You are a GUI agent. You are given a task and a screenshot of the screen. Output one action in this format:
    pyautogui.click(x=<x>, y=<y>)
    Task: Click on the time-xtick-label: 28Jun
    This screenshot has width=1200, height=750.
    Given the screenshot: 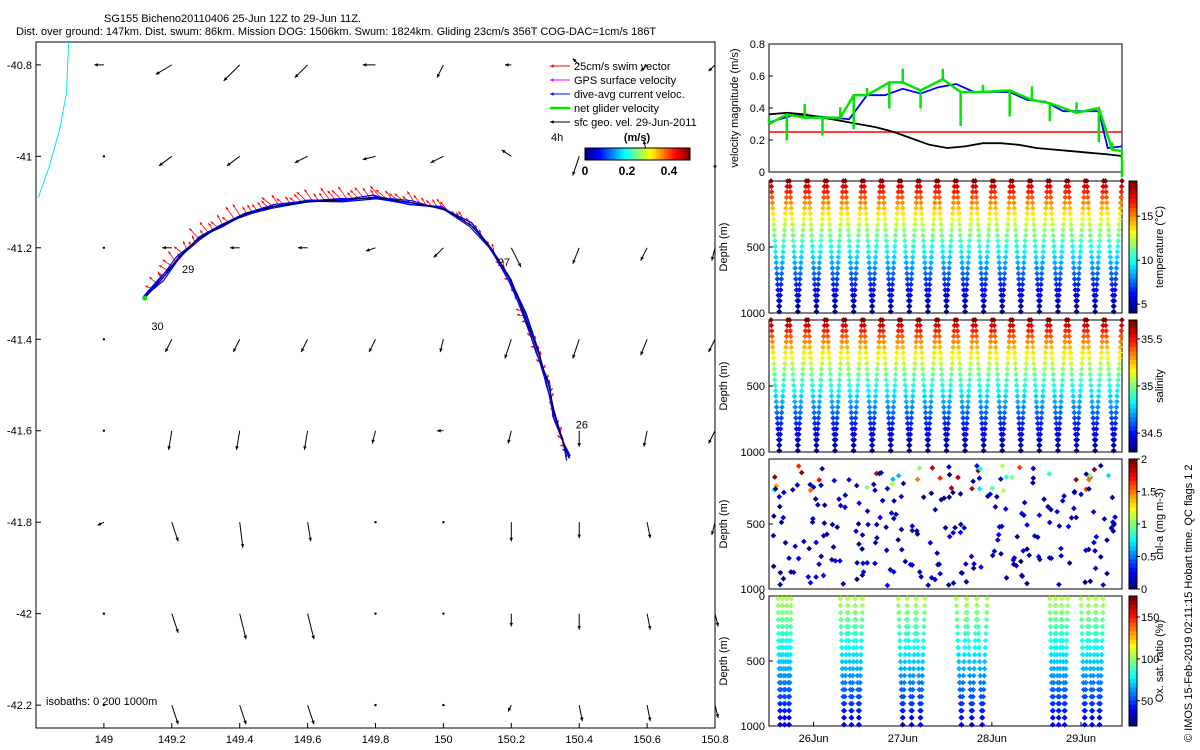 What is the action you would take?
    pyautogui.click(x=992, y=739)
    